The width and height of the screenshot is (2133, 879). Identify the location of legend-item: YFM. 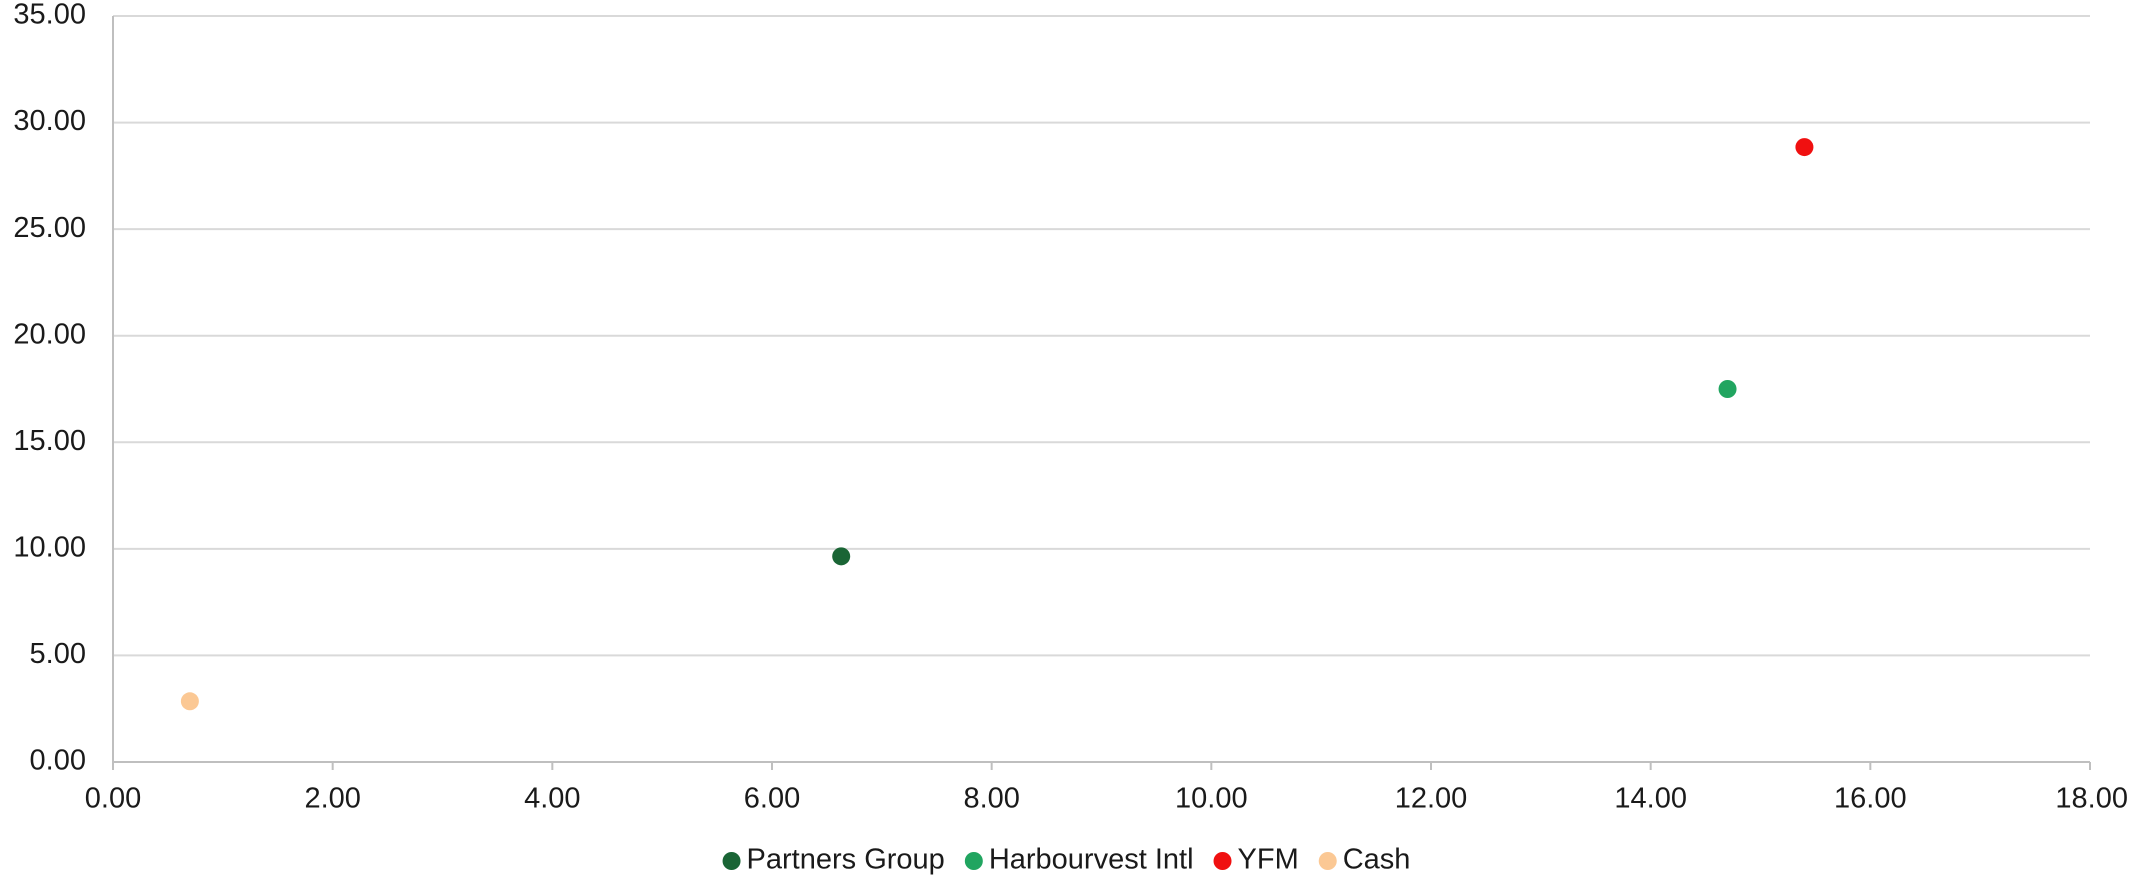
(1256, 860).